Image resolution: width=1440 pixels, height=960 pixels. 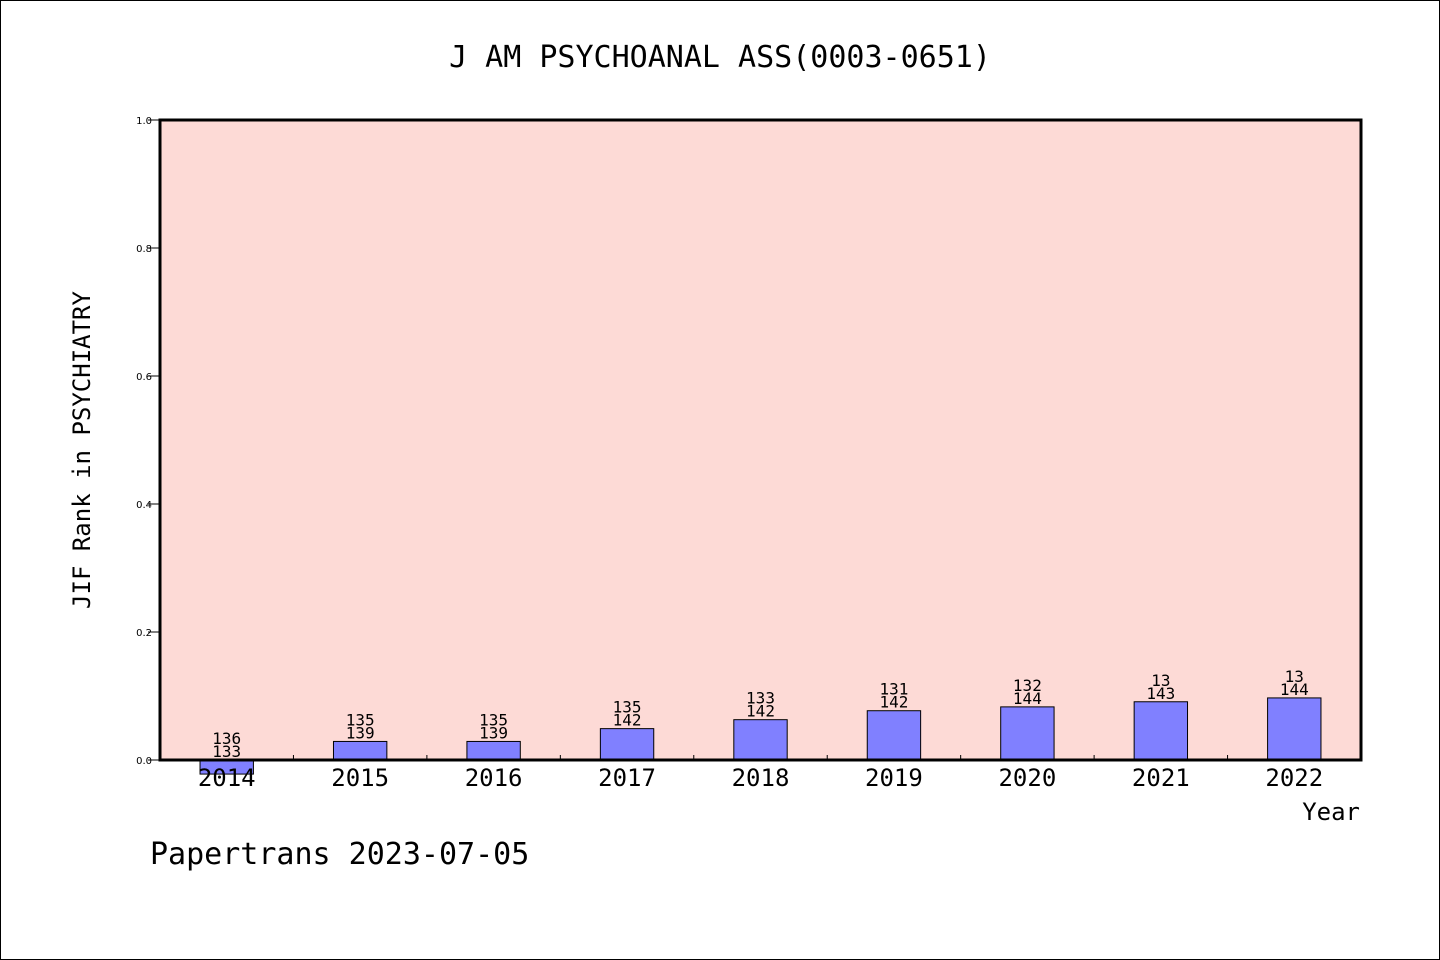 I want to click on y-tick-label: 1.0, so click(x=144, y=121).